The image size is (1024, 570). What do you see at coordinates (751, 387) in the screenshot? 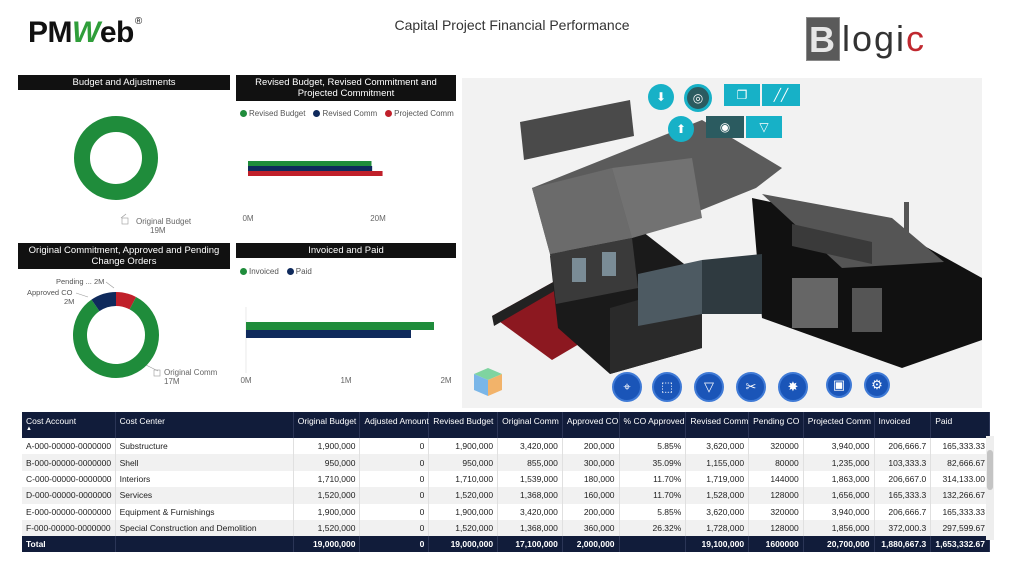
I see `scissors-icon: ✂` at bounding box center [751, 387].